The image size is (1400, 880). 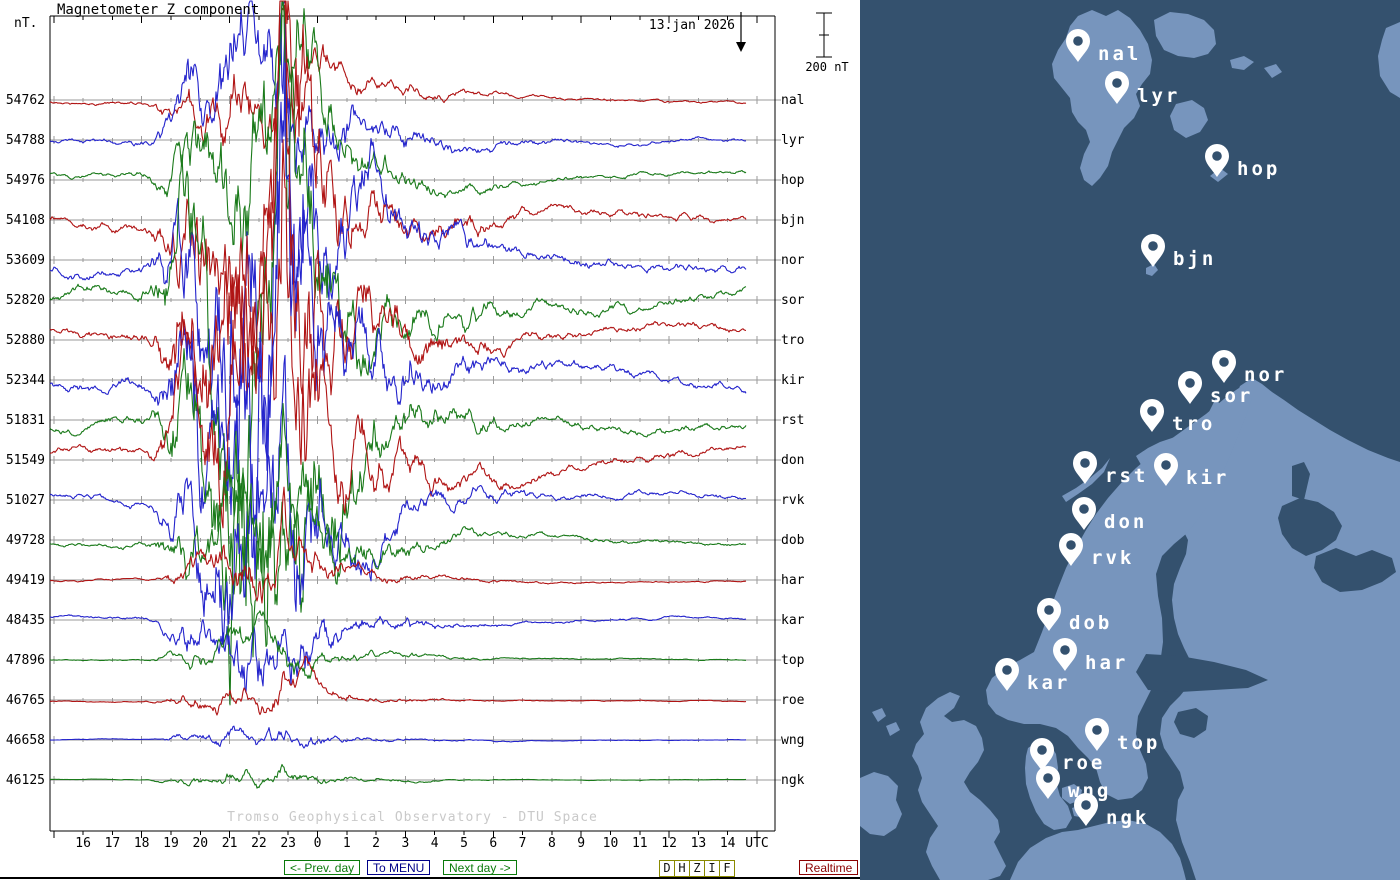 I want to click on x-tick-label: 4, so click(x=435, y=843).